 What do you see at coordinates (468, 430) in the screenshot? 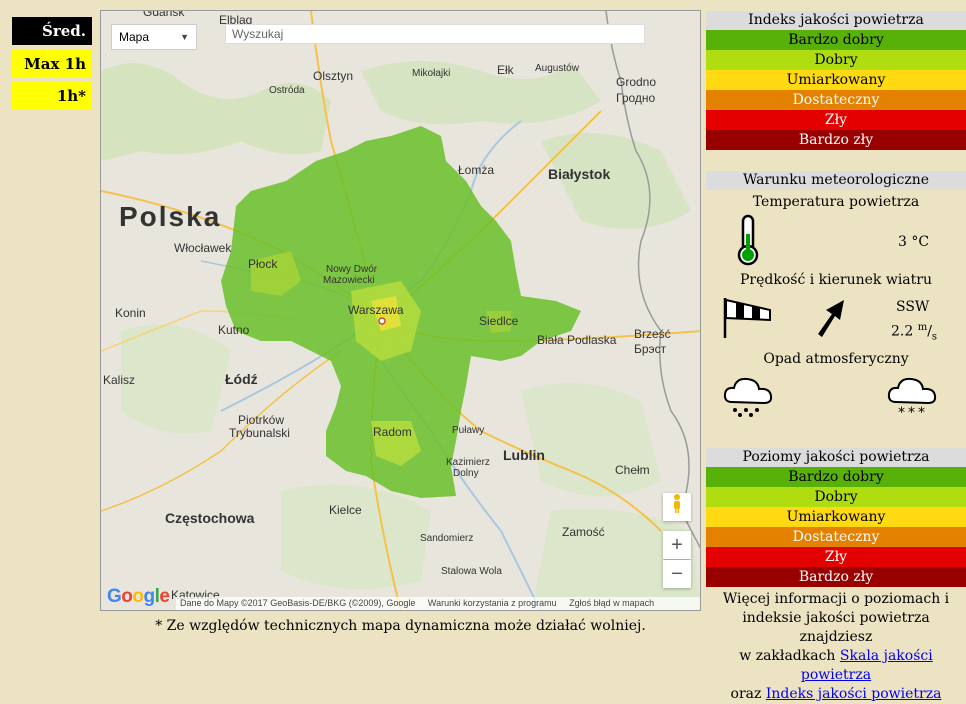
I see `city-pulawy: Puławy` at bounding box center [468, 430].